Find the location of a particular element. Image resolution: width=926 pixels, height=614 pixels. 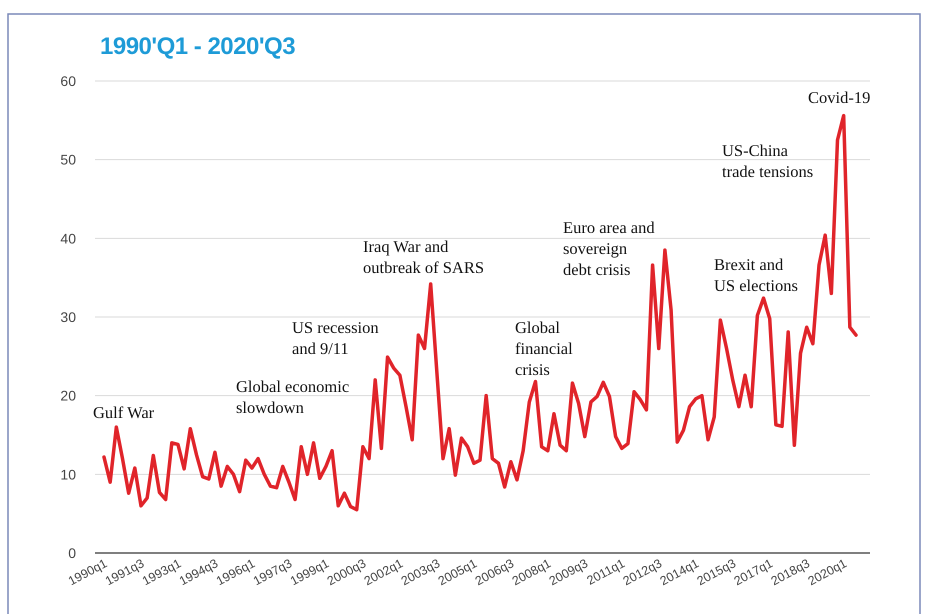

annotation: Brexit and US elections is located at coordinates (756, 275).